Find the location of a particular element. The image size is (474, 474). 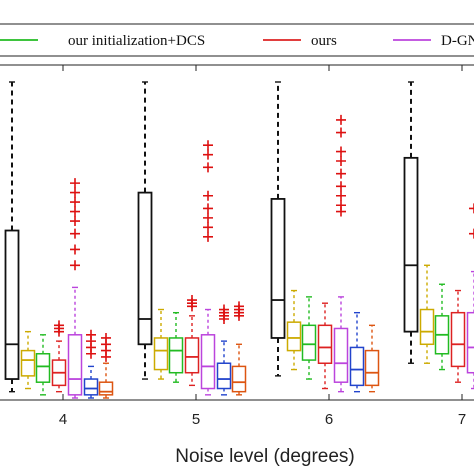

box-series3-cat6 is located at coordinates (325, 346).